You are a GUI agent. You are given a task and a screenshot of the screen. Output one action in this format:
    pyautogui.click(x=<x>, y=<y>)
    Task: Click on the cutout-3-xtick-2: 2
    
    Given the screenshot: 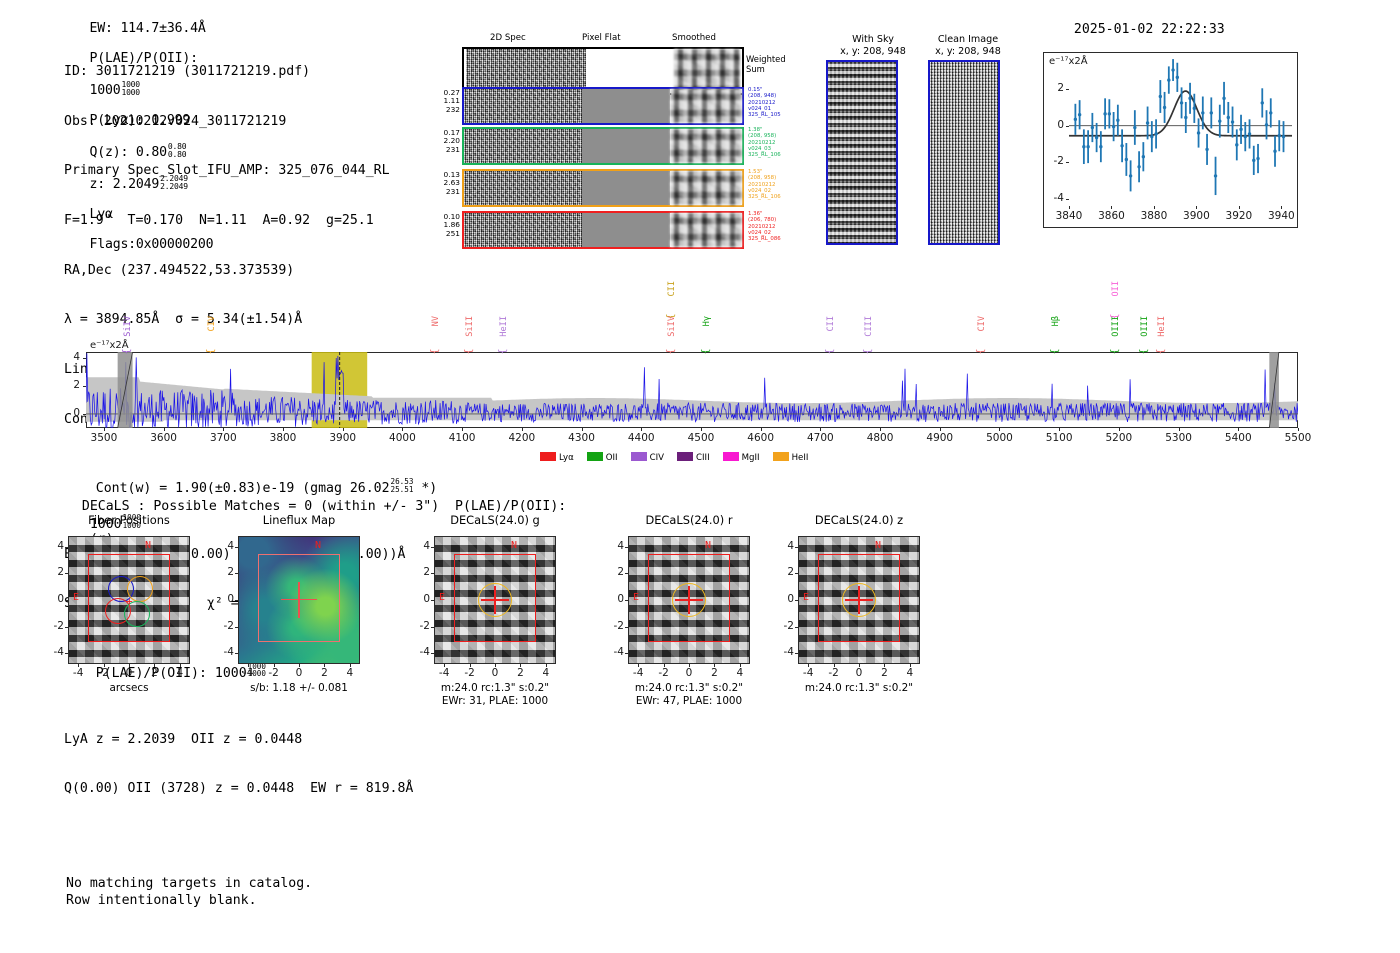 What is the action you would take?
    pyautogui.click(x=714, y=673)
    